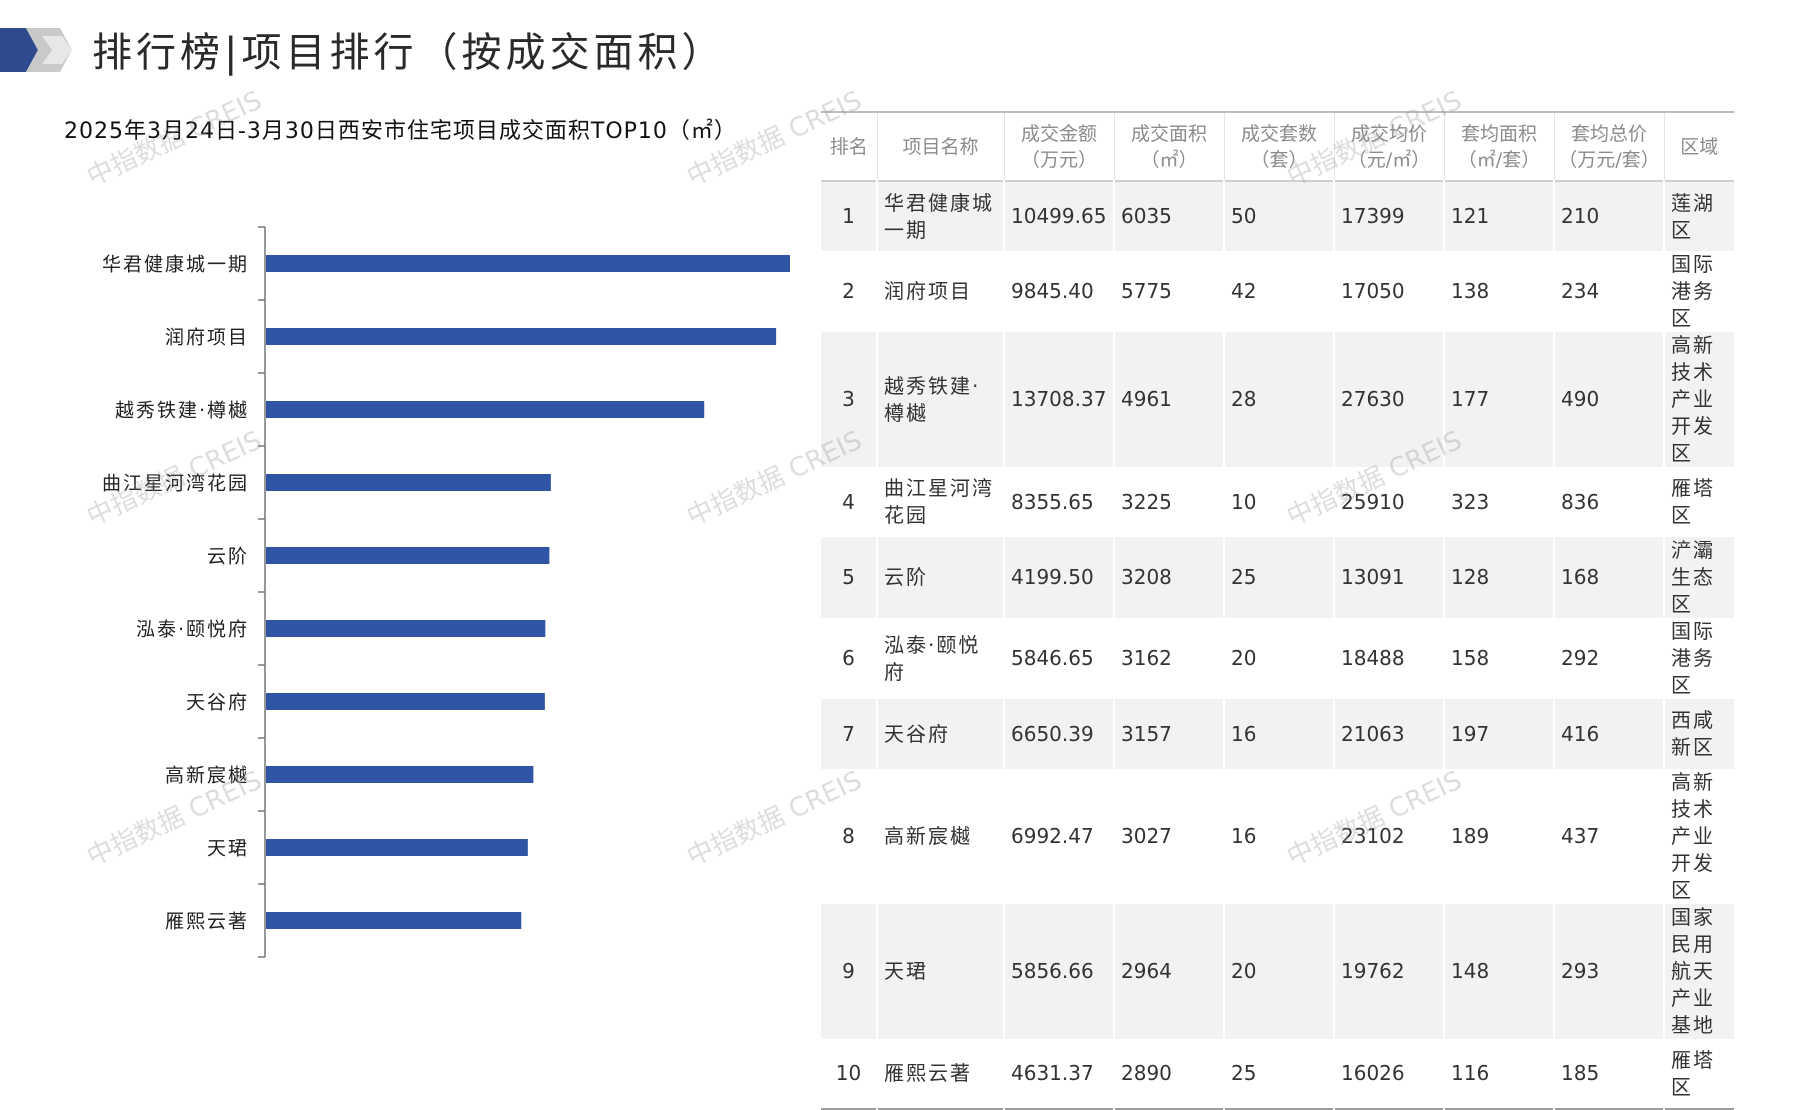 The width and height of the screenshot is (1797, 1110). What do you see at coordinates (1059, 658) in the screenshot?
I see `table-cell: 5846.65` at bounding box center [1059, 658].